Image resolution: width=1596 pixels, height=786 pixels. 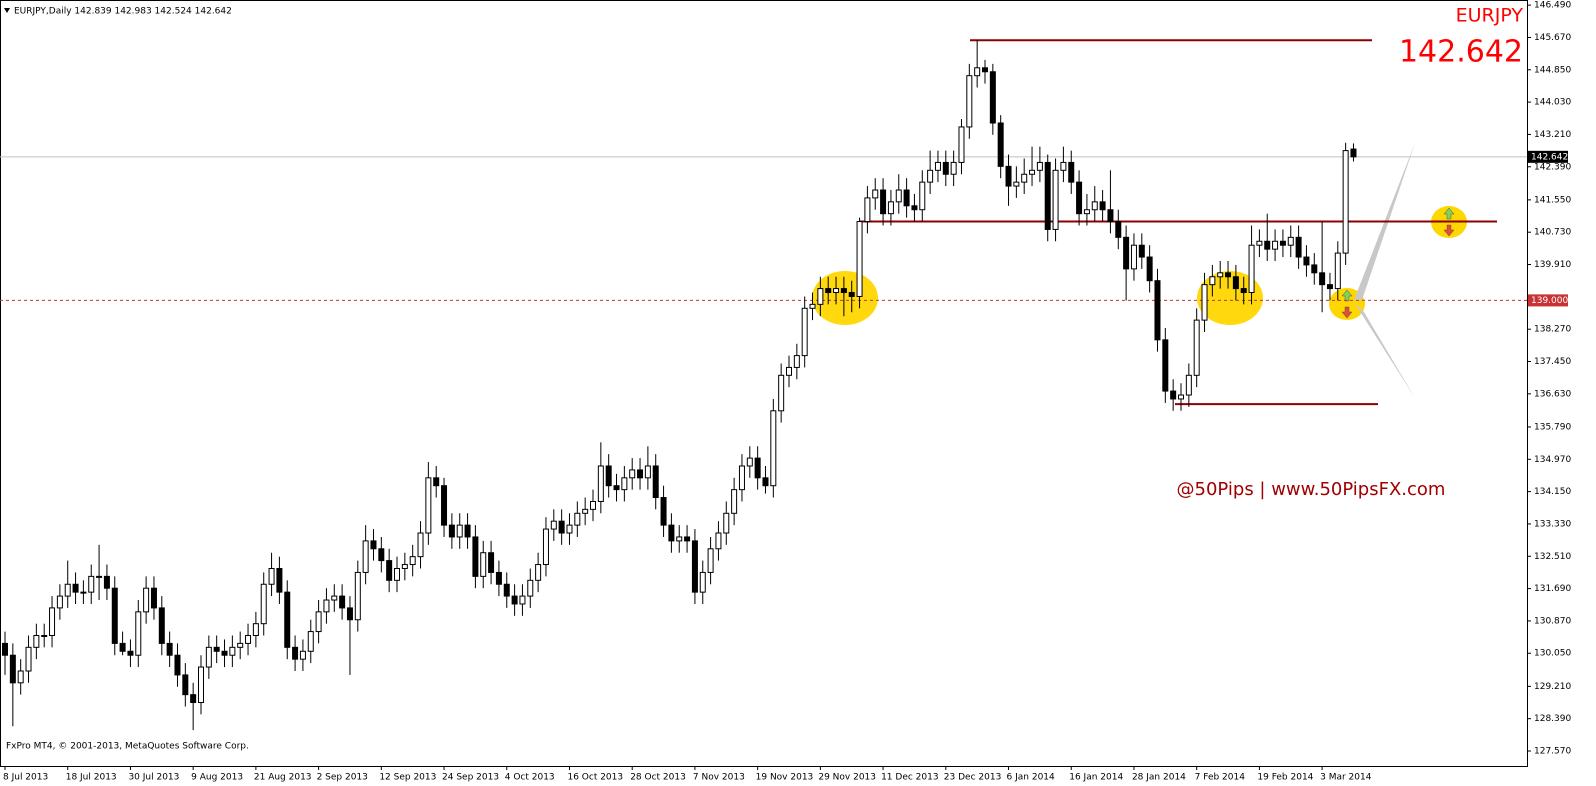 What do you see at coordinates (973, 778) in the screenshot?
I see `x-tick-label: 23 Dec 2013` at bounding box center [973, 778].